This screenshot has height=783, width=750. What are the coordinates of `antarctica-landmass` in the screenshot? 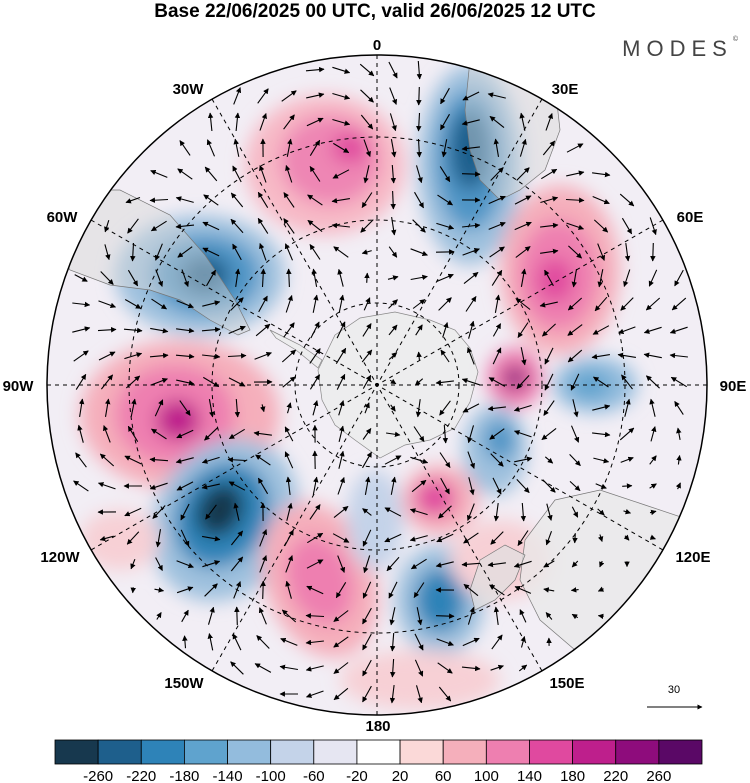 It's located at (398, 385).